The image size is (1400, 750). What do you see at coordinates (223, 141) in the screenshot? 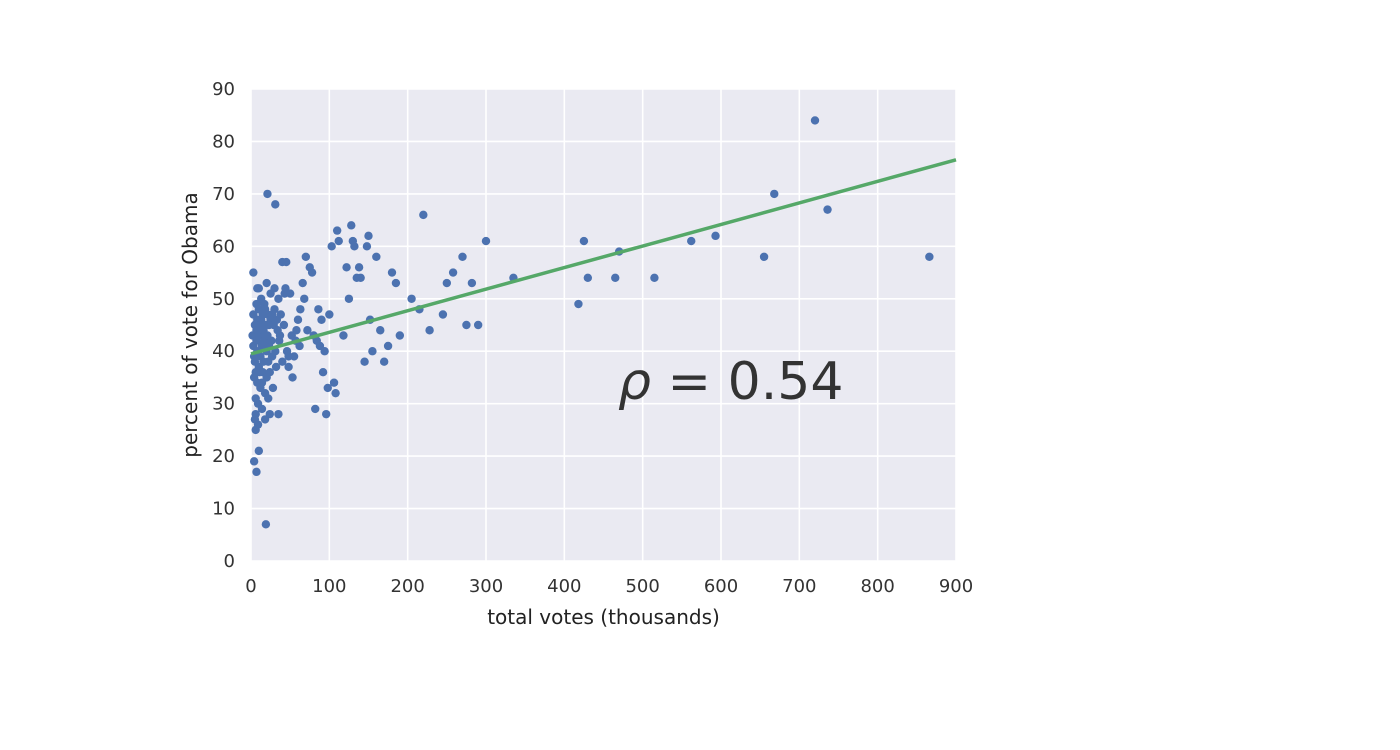
I see `y-tick-label: 80` at bounding box center [223, 141].